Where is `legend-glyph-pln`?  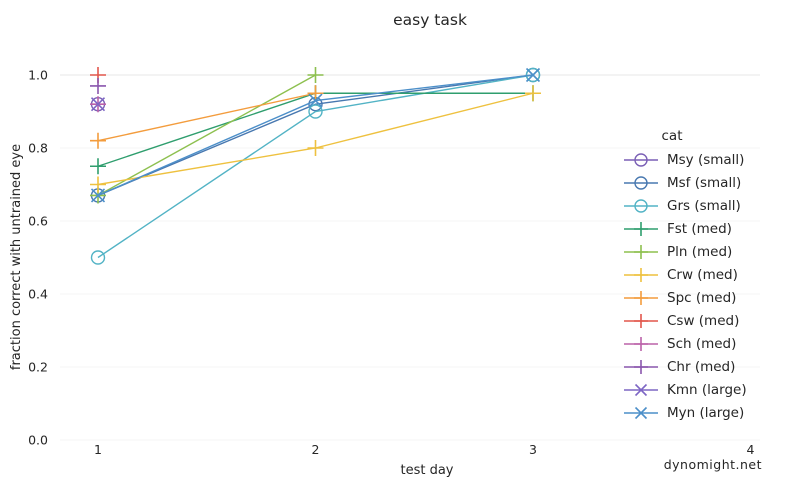
legend-glyph-pln is located at coordinates (641, 251).